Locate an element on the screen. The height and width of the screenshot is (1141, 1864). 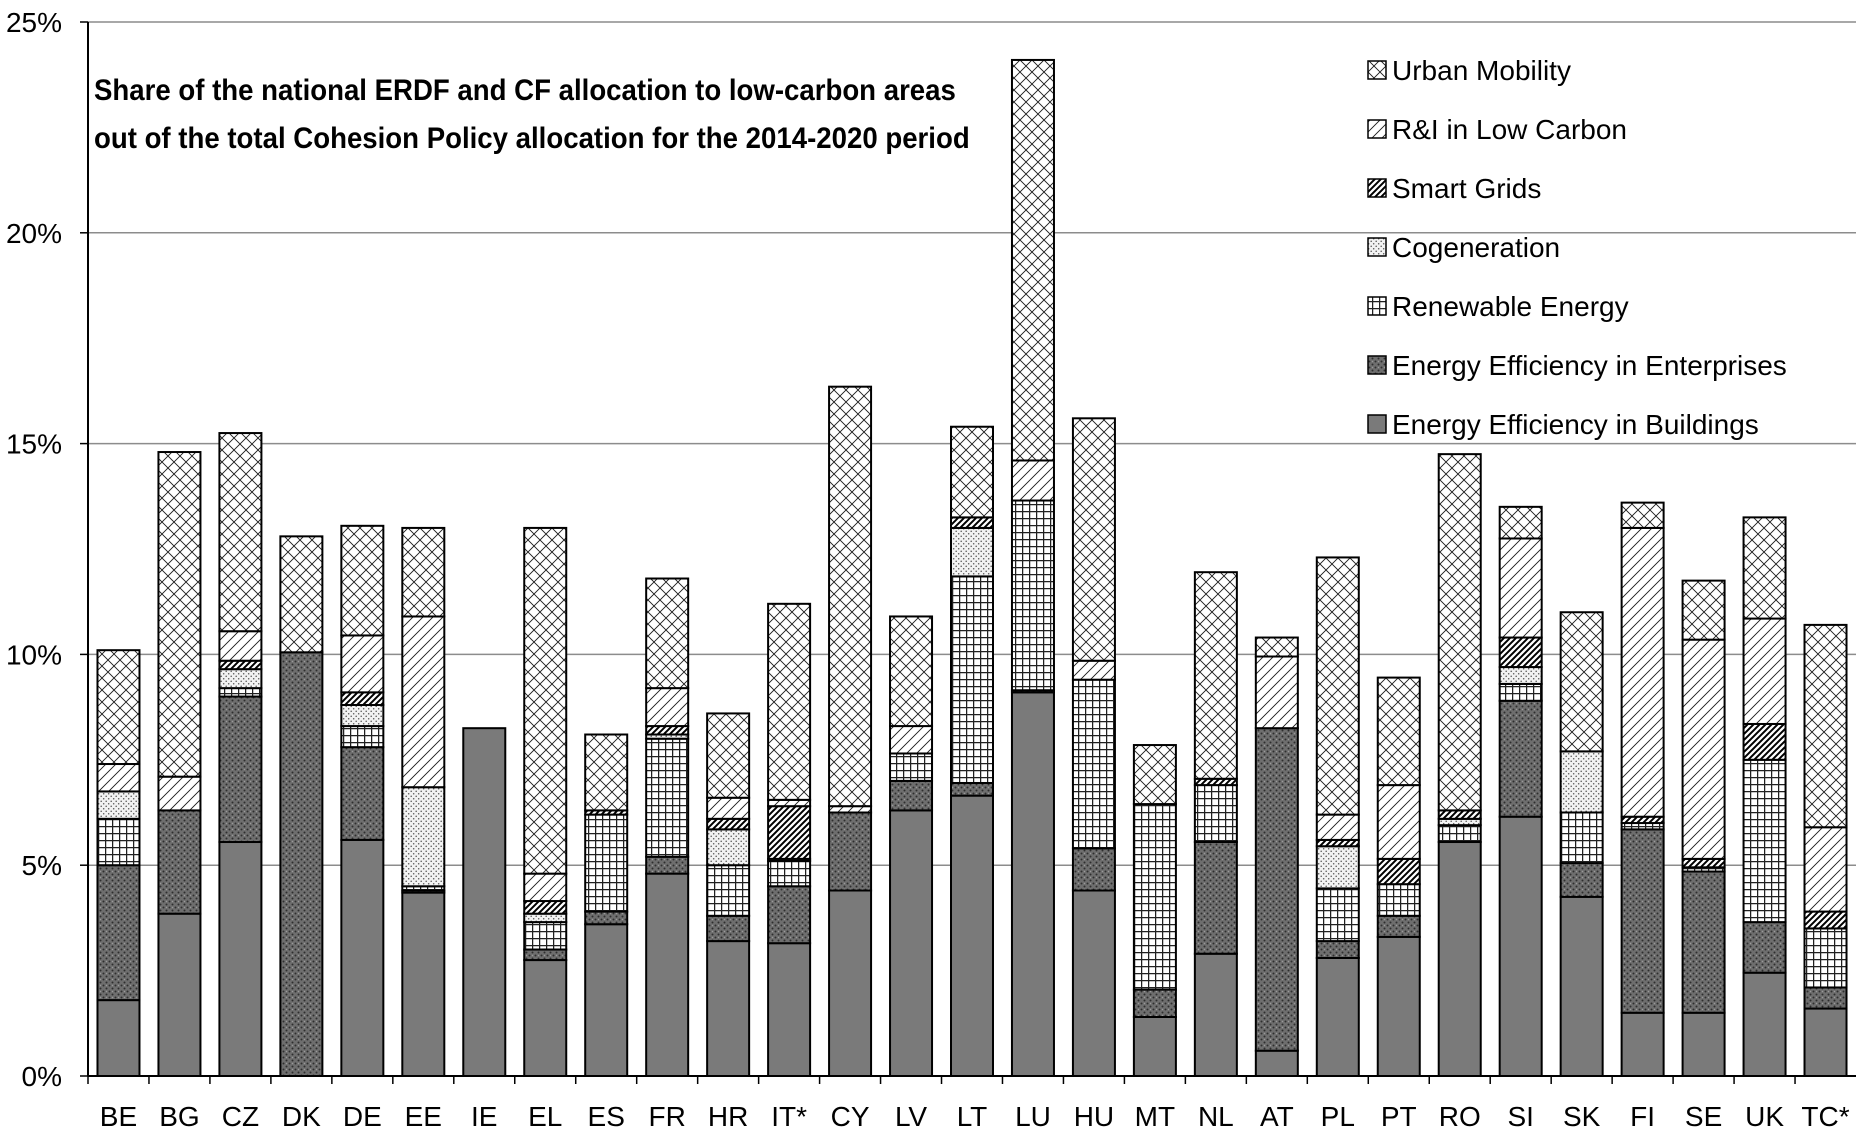
x-tick-label: BG is located at coordinates (179, 1116).